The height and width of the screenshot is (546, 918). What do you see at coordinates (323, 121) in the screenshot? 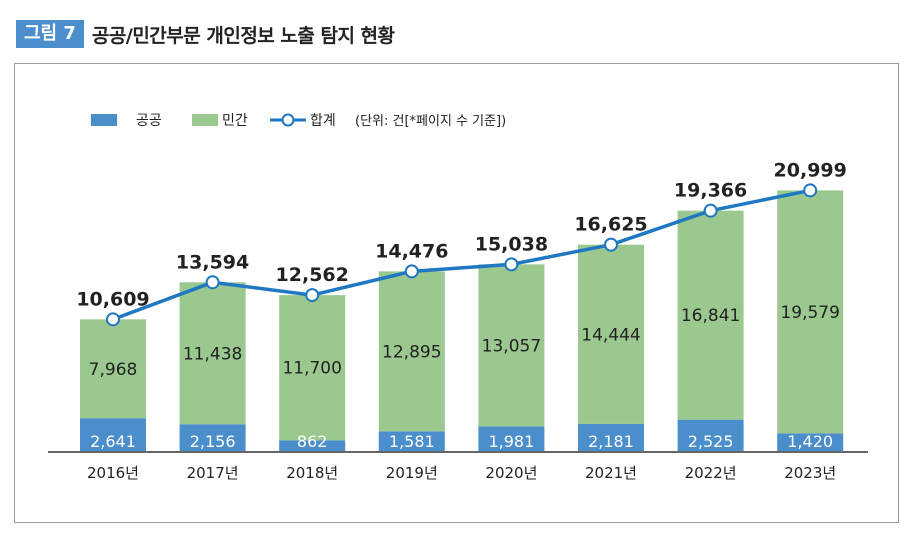
I see `legend-total-label: 합계` at bounding box center [323, 121].